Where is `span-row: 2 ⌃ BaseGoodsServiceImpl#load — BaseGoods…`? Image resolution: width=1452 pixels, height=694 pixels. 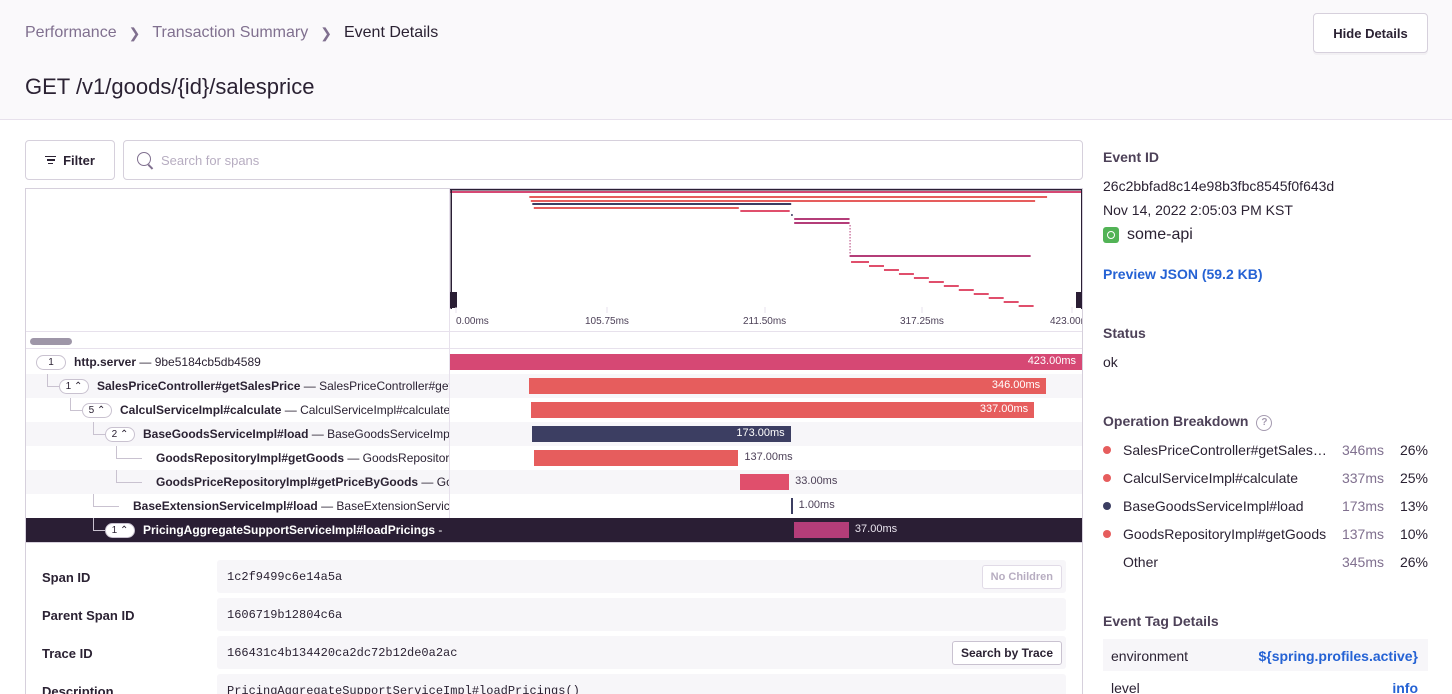
span-row: 2 ⌃ BaseGoodsServiceImpl#load — BaseGoods… is located at coordinates (554, 434).